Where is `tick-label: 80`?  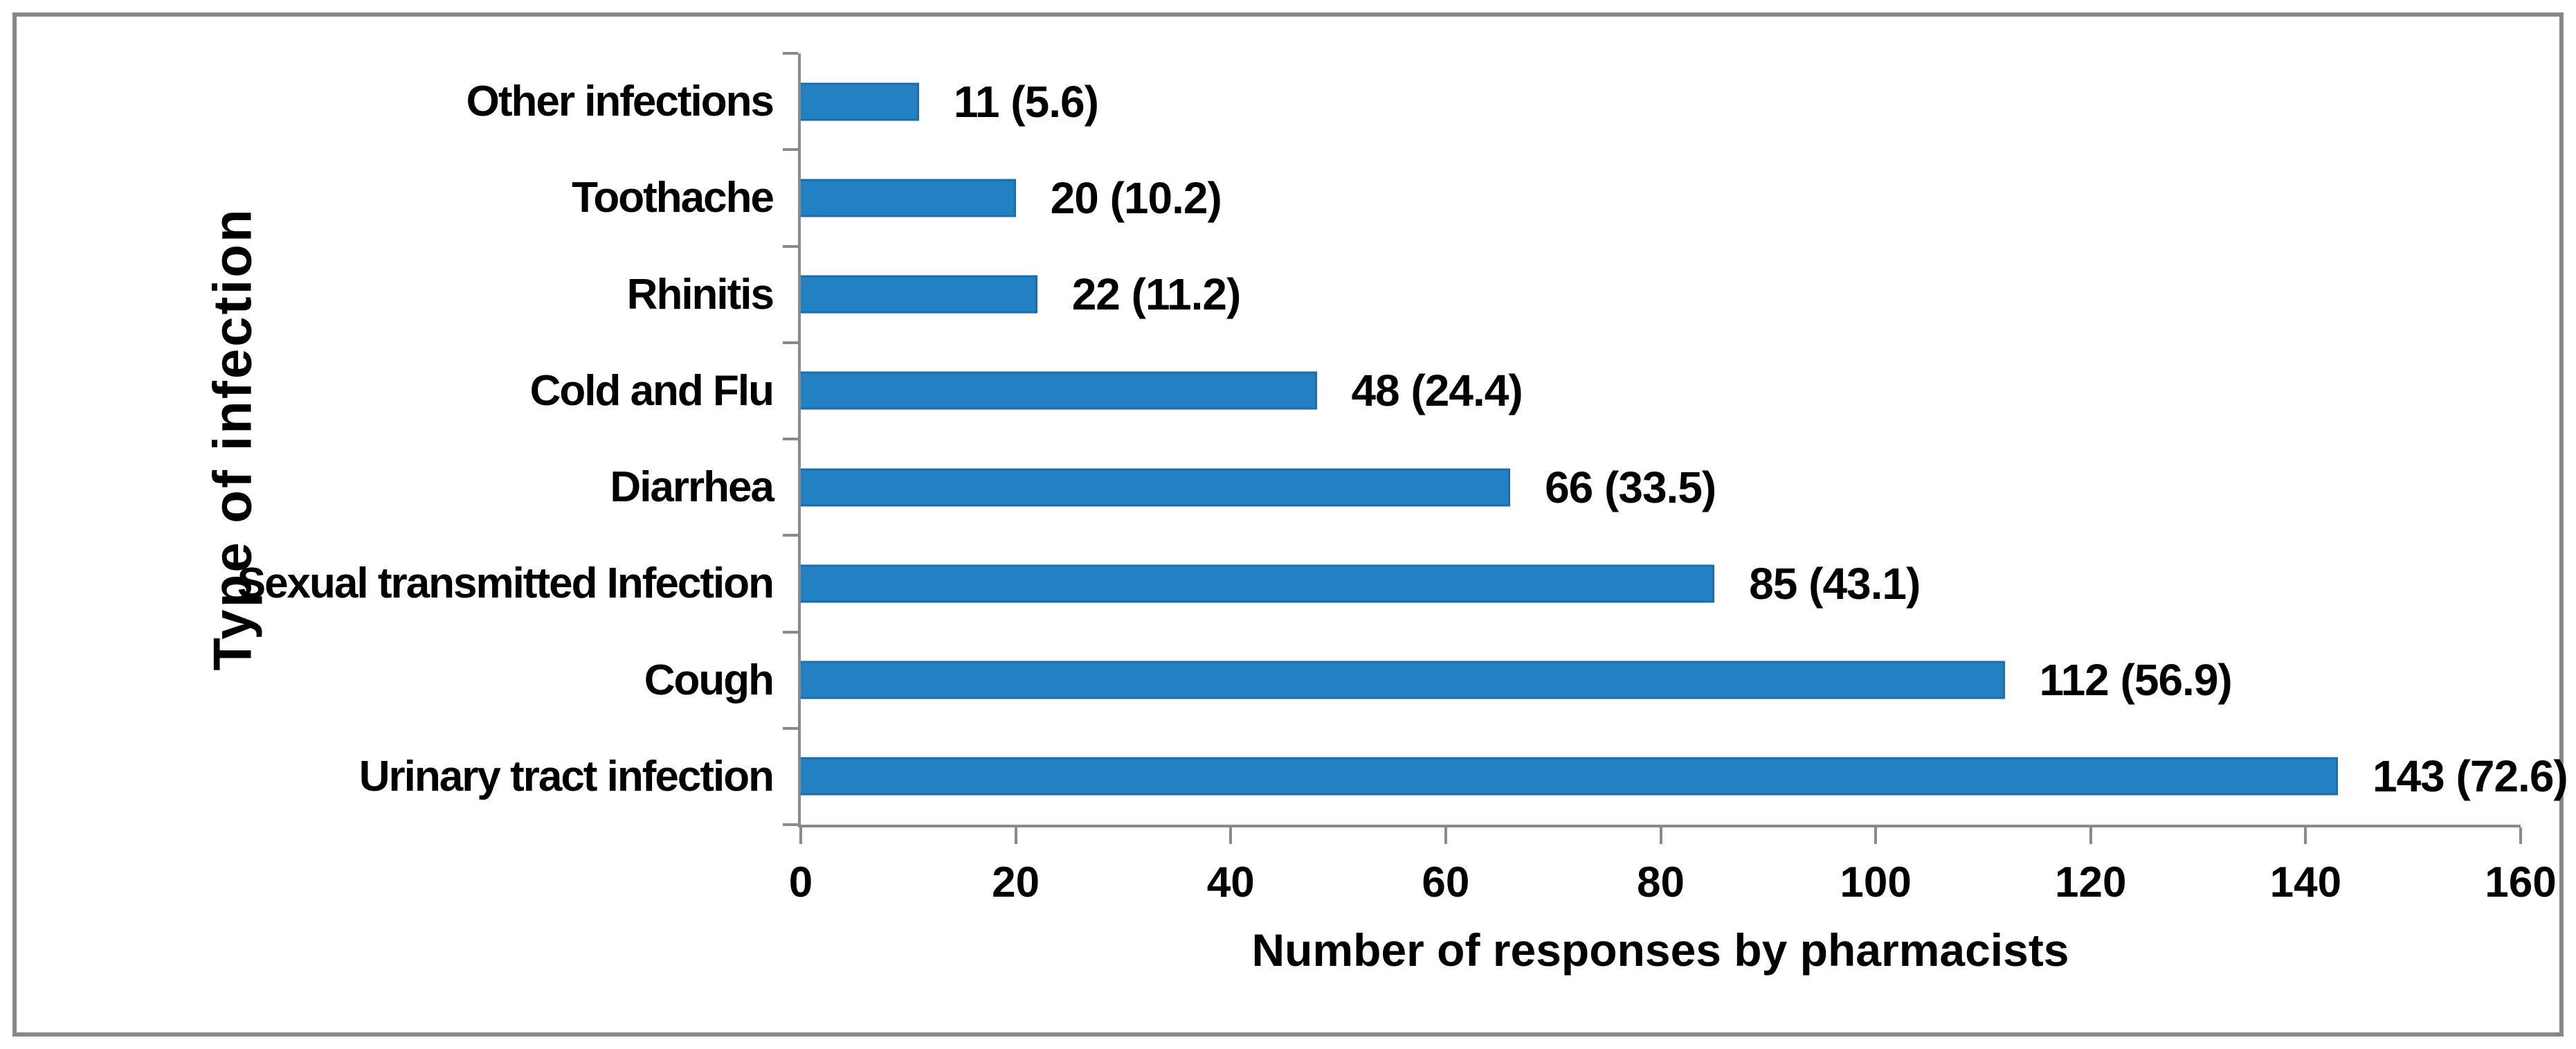
tick-label: 80 is located at coordinates (1661, 882).